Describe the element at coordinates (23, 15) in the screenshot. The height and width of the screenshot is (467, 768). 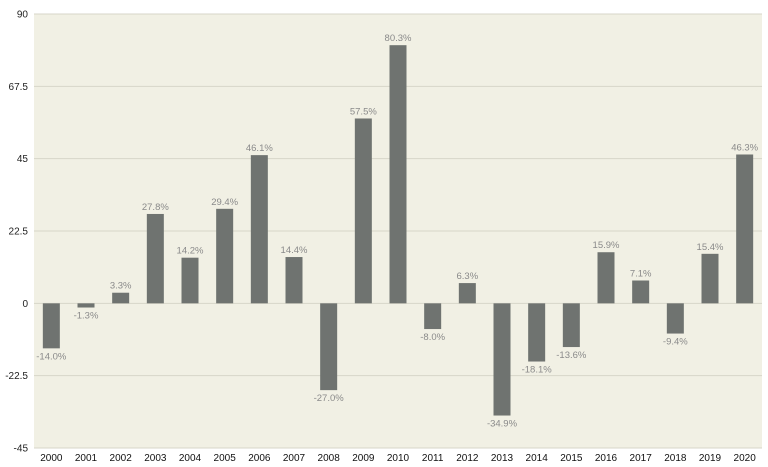
I see `y-tick-label: 90` at that location.